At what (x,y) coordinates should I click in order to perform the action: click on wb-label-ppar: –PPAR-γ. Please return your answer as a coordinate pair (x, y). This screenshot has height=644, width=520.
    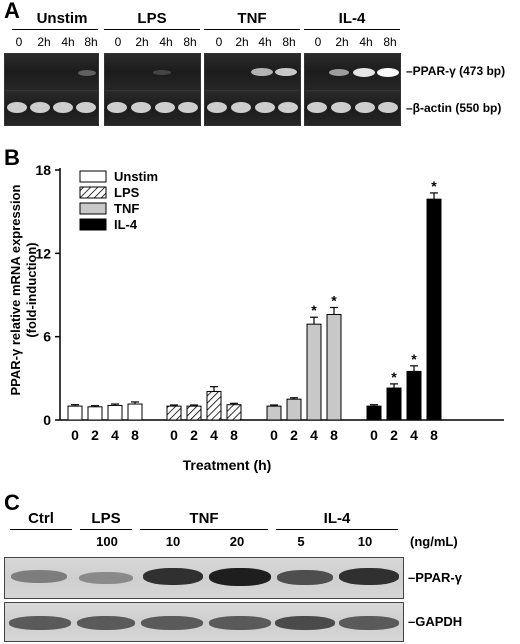
    Looking at the image, I should click on (435, 577).